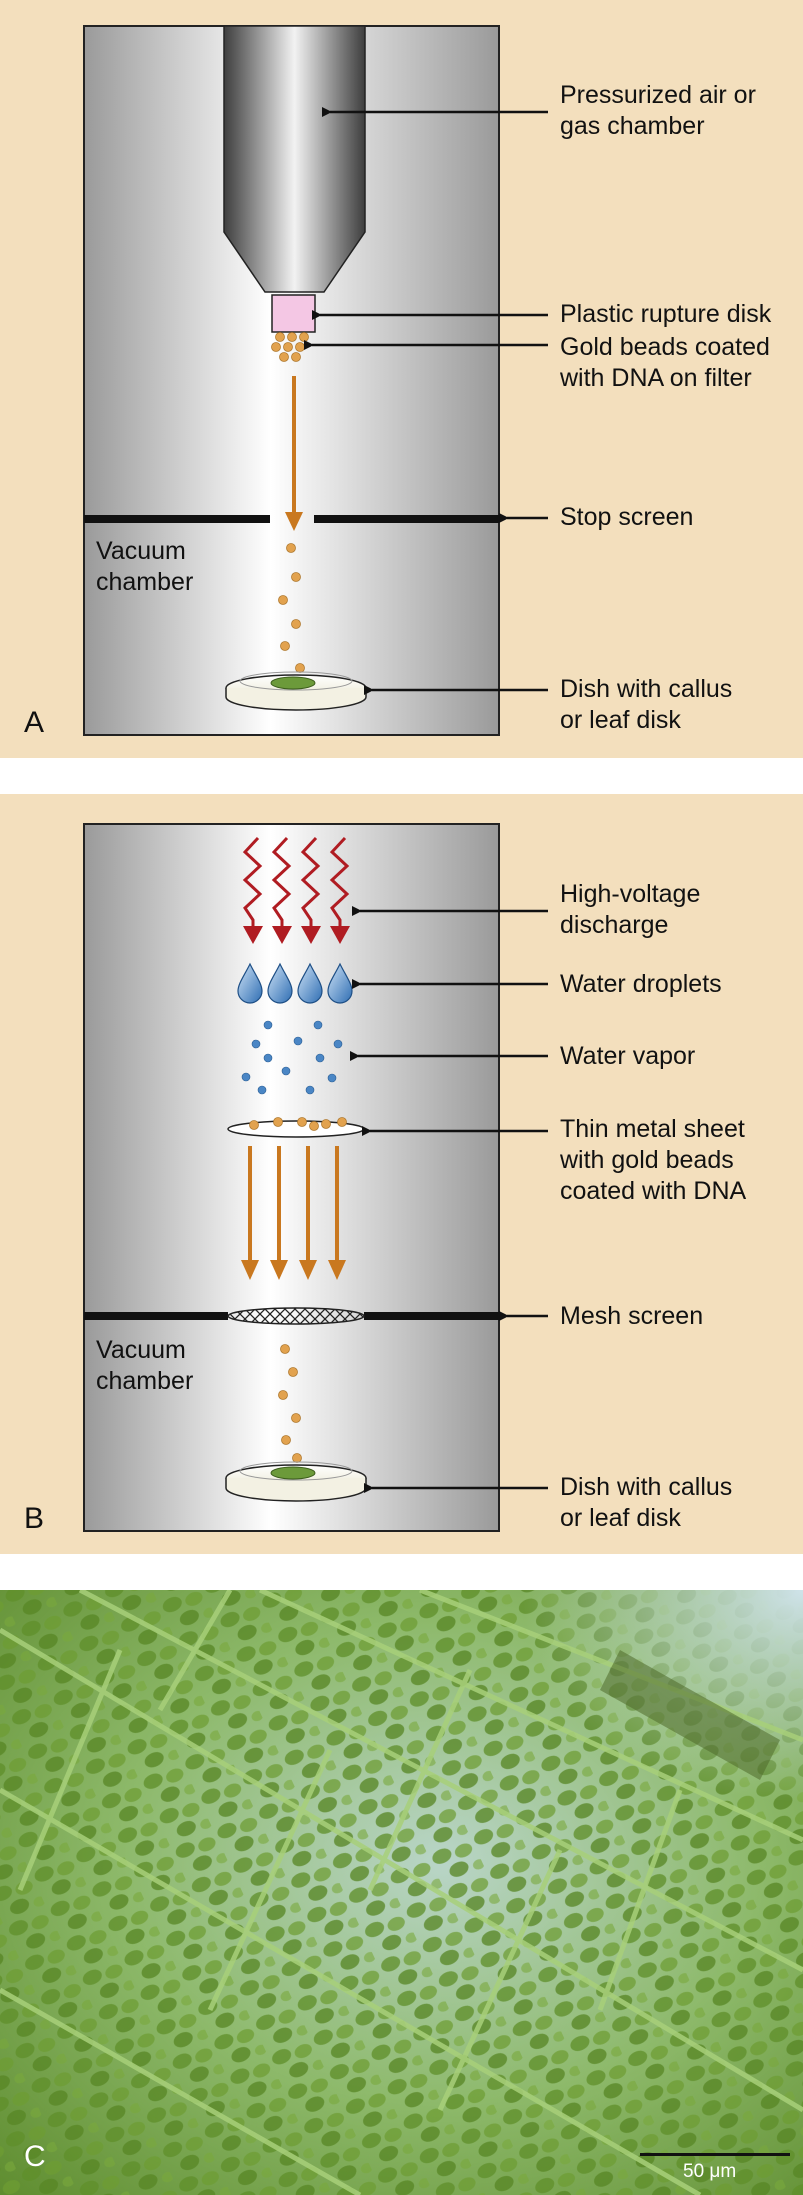 This screenshot has width=803, height=2195. What do you see at coordinates (715, 2154) in the screenshot?
I see `scale-bar` at bounding box center [715, 2154].